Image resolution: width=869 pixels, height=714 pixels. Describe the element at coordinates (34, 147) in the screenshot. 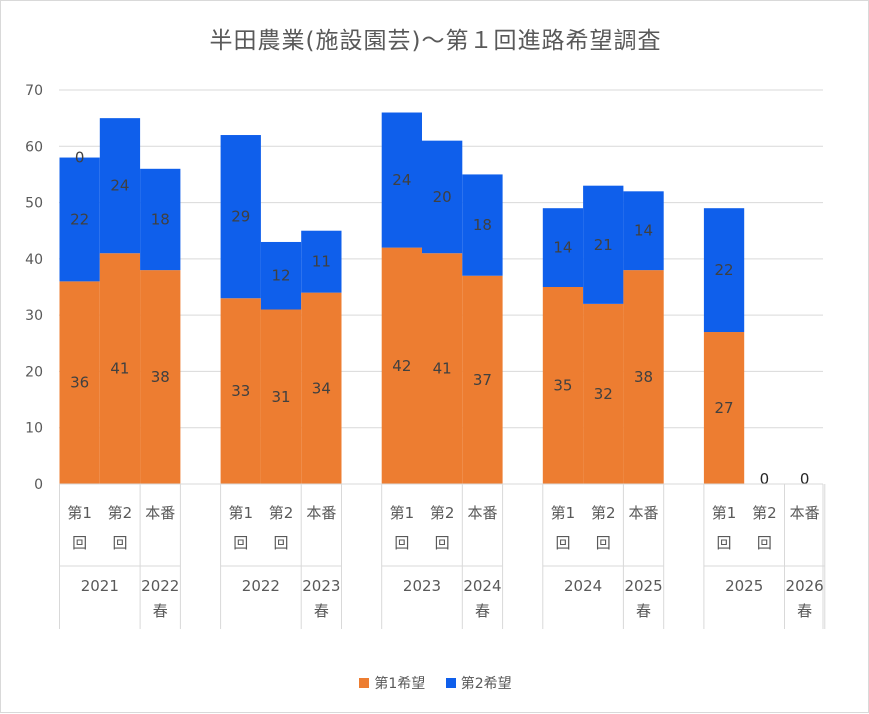

I see `y-tick-label: 60` at that location.